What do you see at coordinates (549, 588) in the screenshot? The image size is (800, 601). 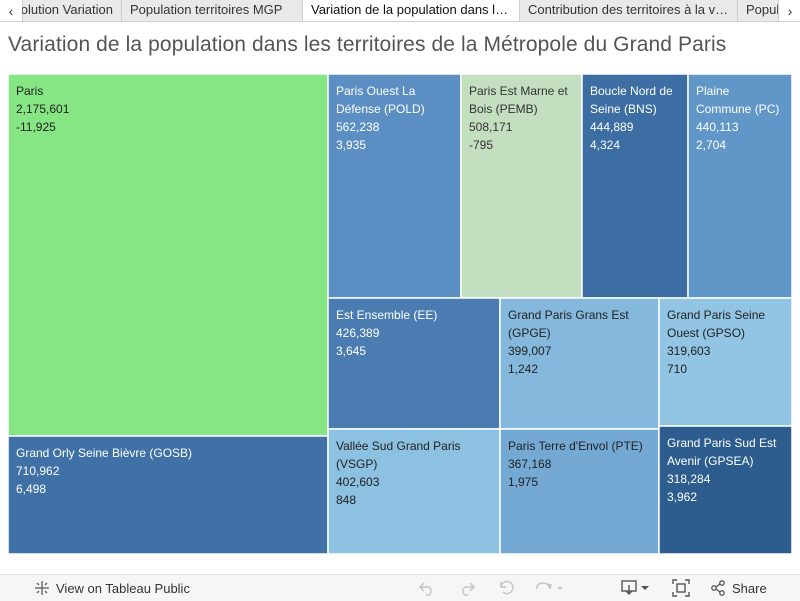 I see `refresh-icon` at bounding box center [549, 588].